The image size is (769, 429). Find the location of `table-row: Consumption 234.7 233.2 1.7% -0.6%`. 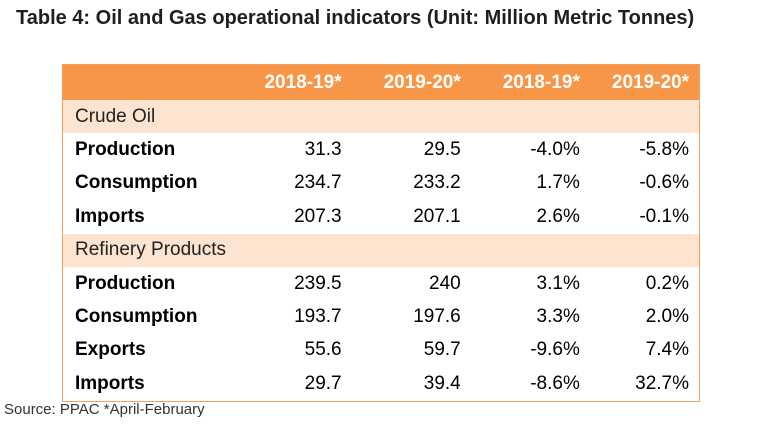

table-row: Consumption 234.7 233.2 1.7% -0.6% is located at coordinates (381, 183).